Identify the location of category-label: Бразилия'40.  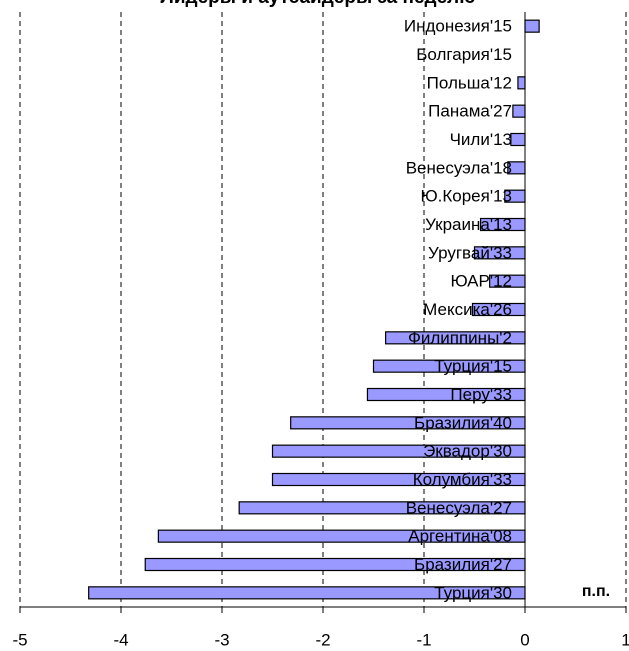
(463, 422).